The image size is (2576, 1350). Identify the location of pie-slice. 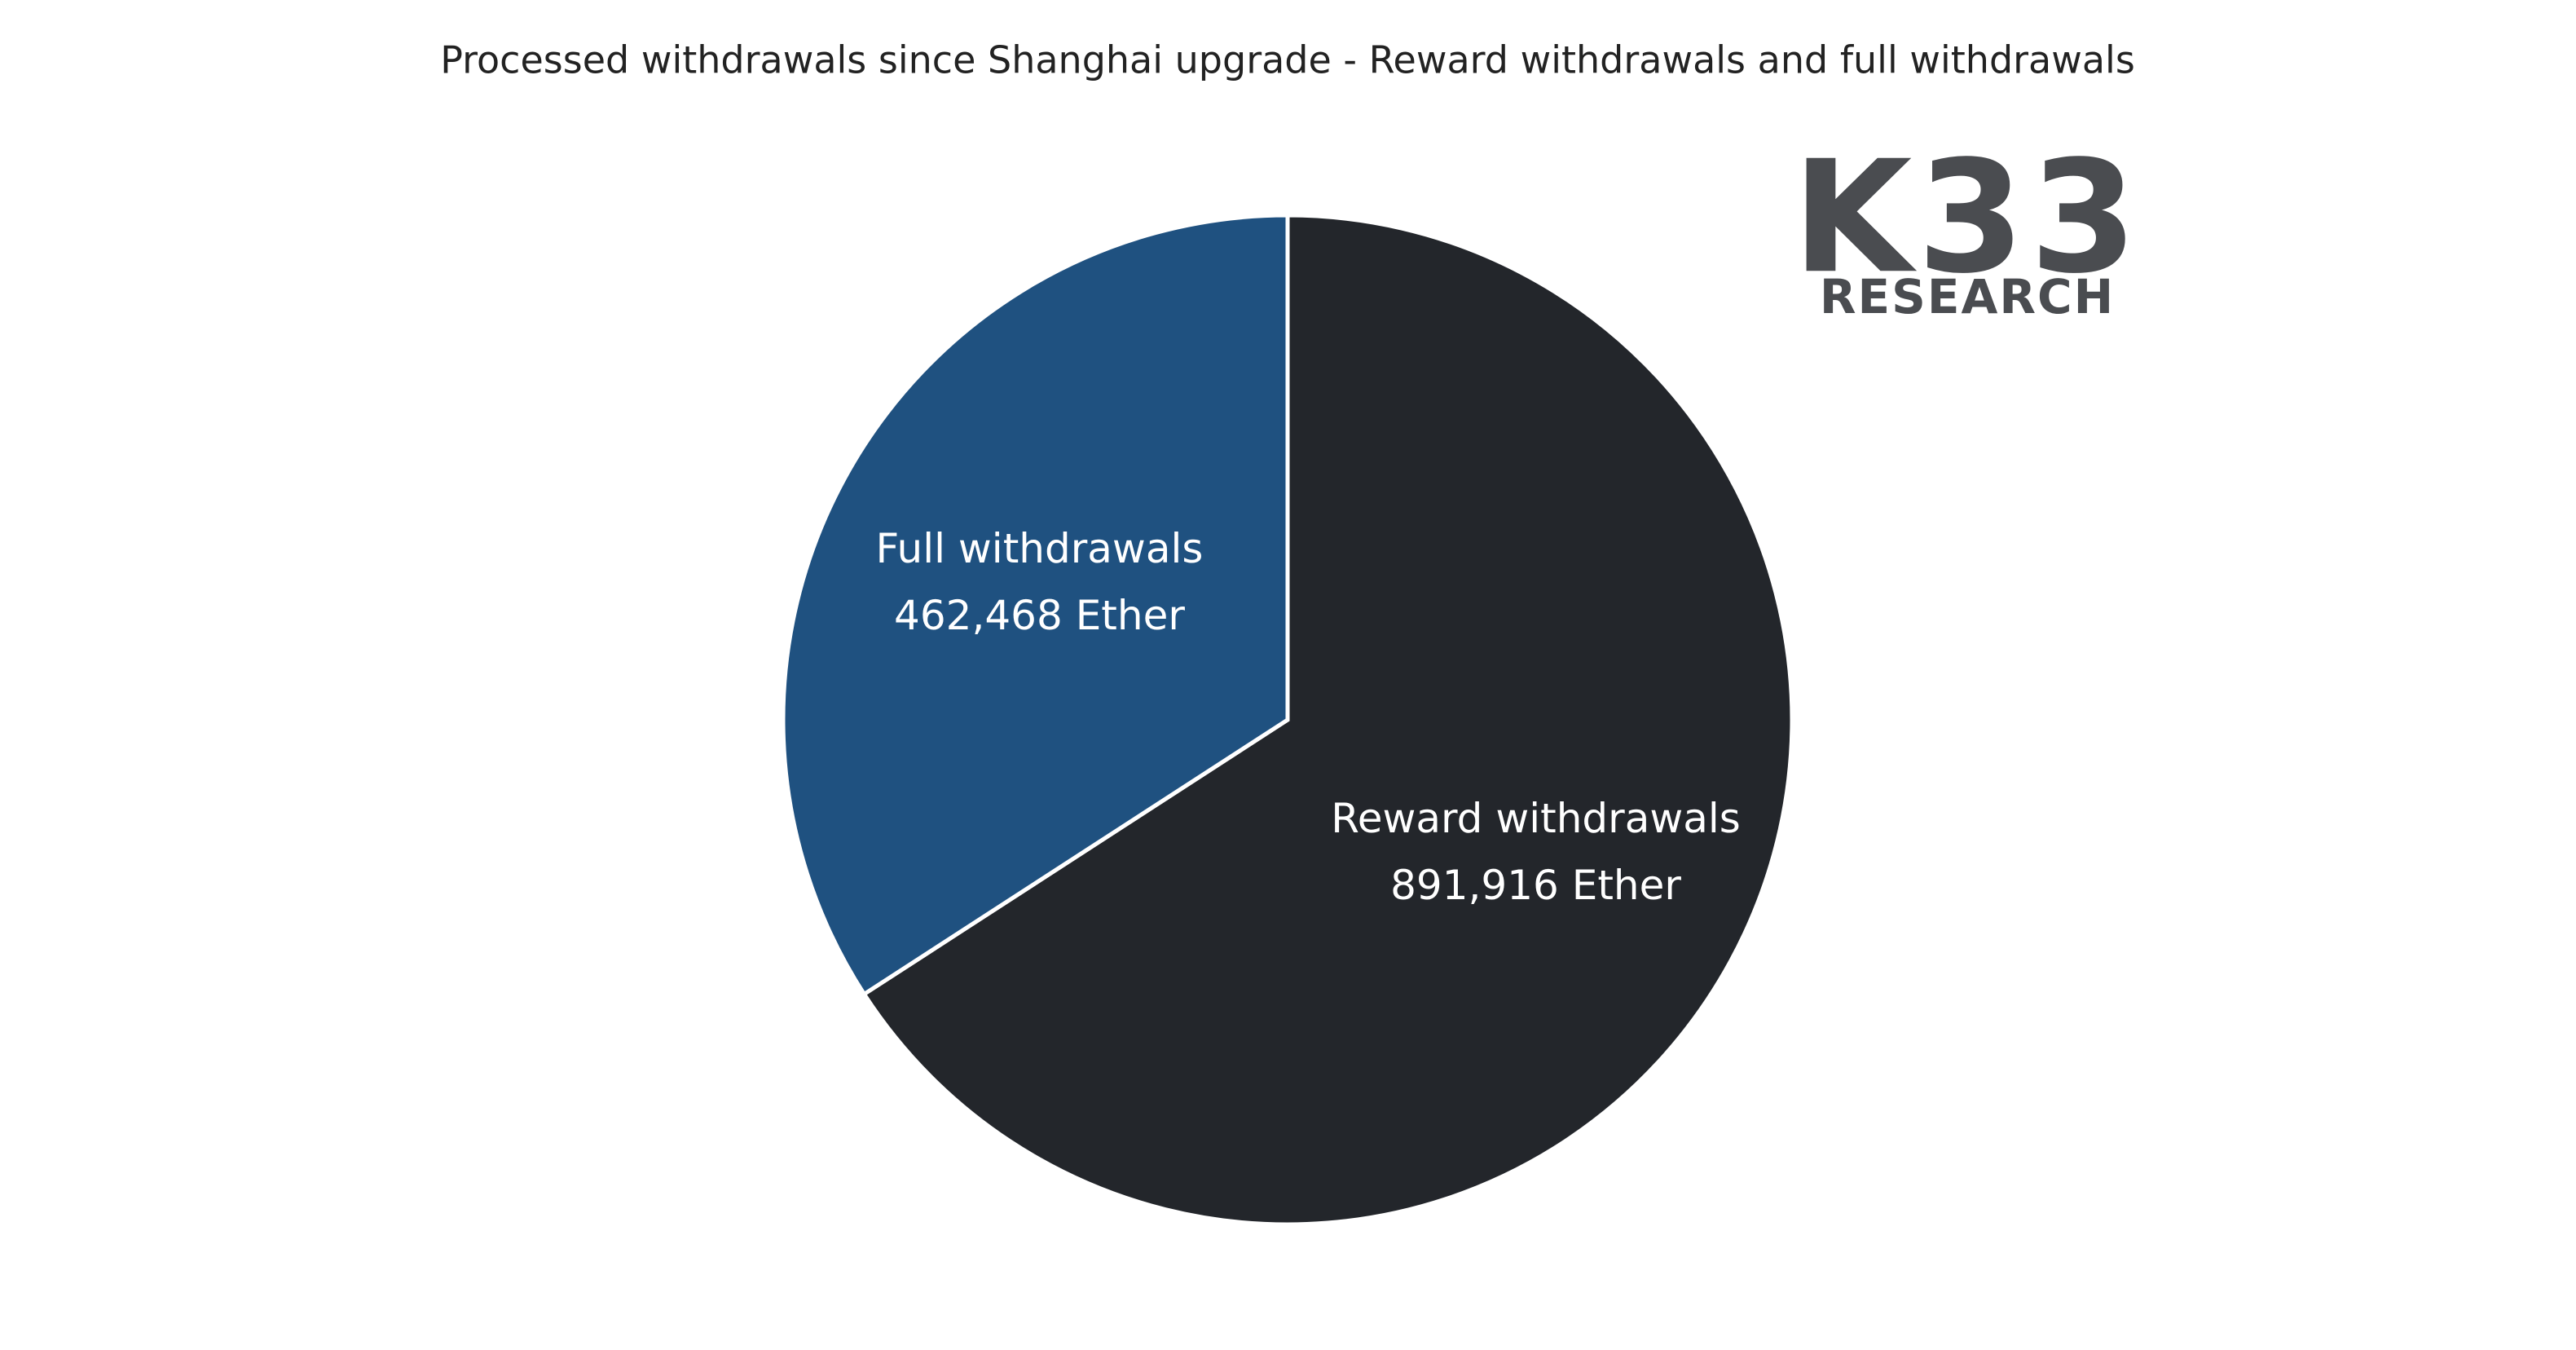
(1035, 605).